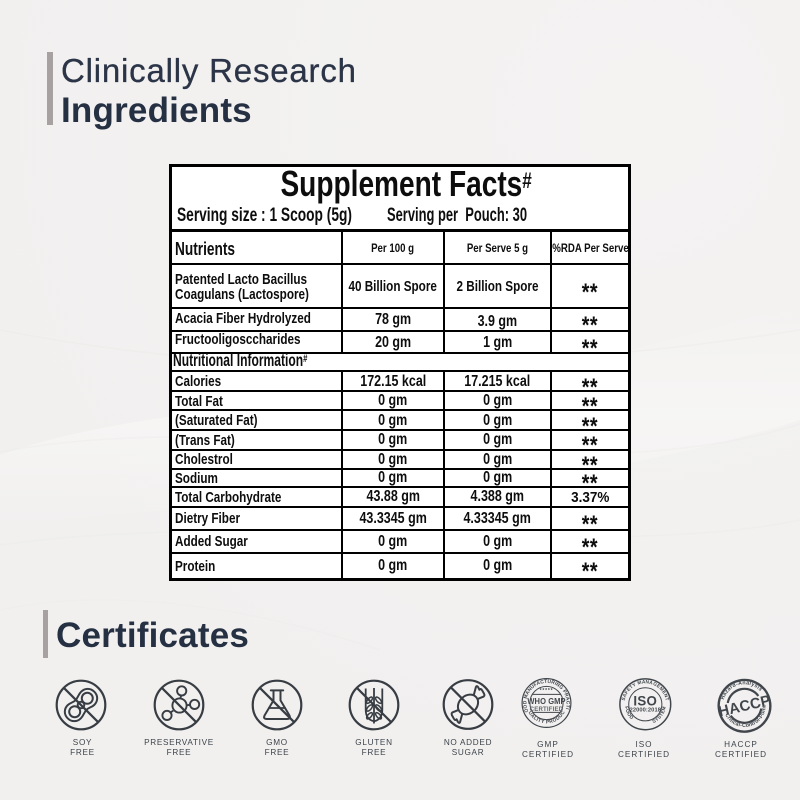  What do you see at coordinates (645, 711) in the screenshot?
I see `svg-text: 22000:2018` at bounding box center [645, 711].